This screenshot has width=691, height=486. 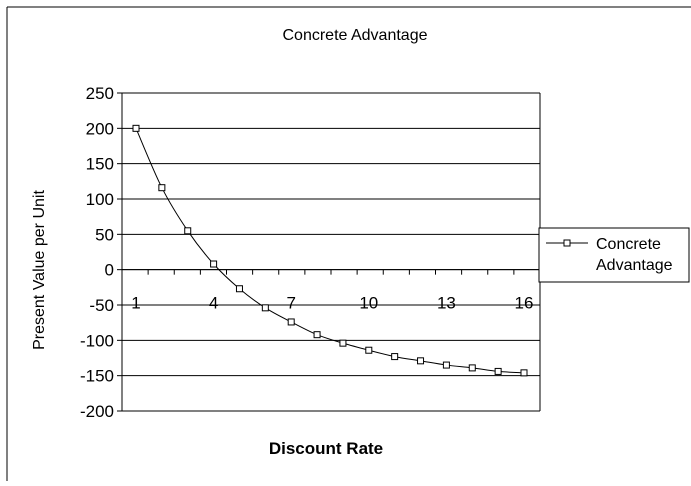 What do you see at coordinates (290, 303) in the screenshot?
I see `x-tick-label: 7` at bounding box center [290, 303].